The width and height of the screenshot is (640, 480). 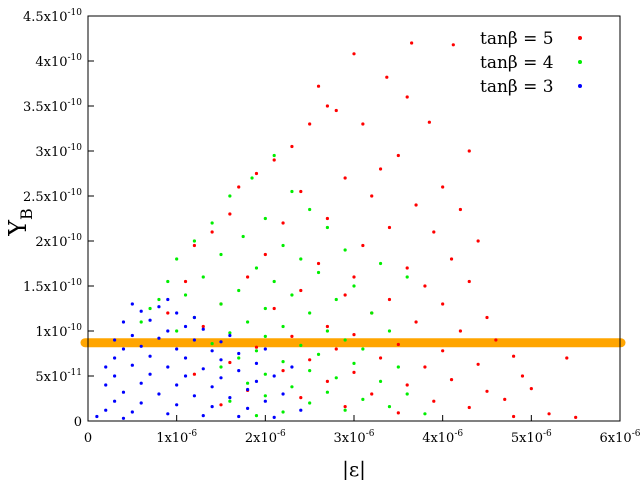 What do you see at coordinates (52, 106) in the screenshot?
I see `y-tick-label-7: 3.5x10⁻¹⁰` at bounding box center [52, 106].